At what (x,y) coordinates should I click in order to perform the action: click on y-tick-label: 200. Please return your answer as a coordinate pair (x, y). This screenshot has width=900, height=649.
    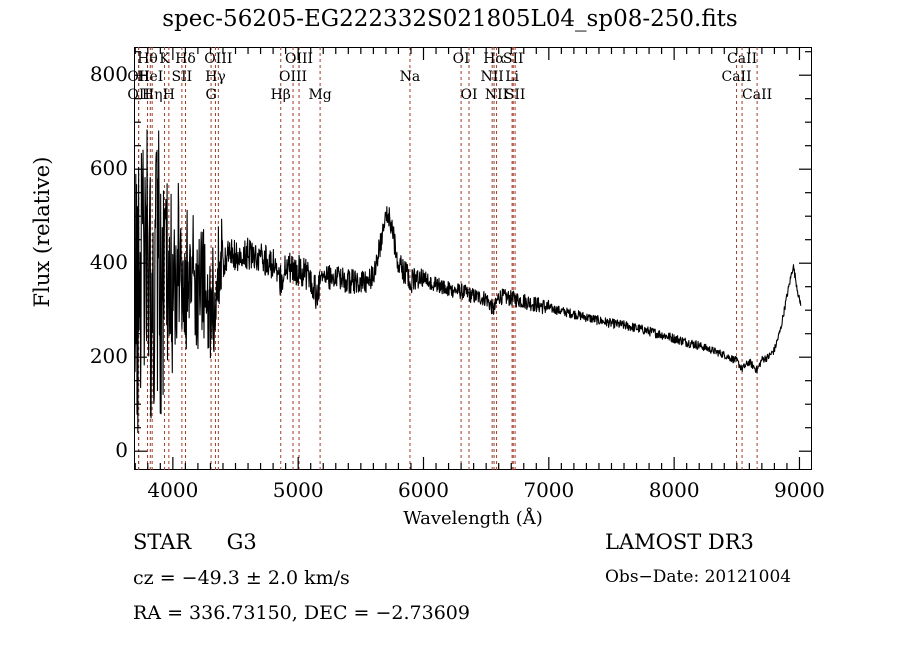
    Looking at the image, I should click on (108, 356).